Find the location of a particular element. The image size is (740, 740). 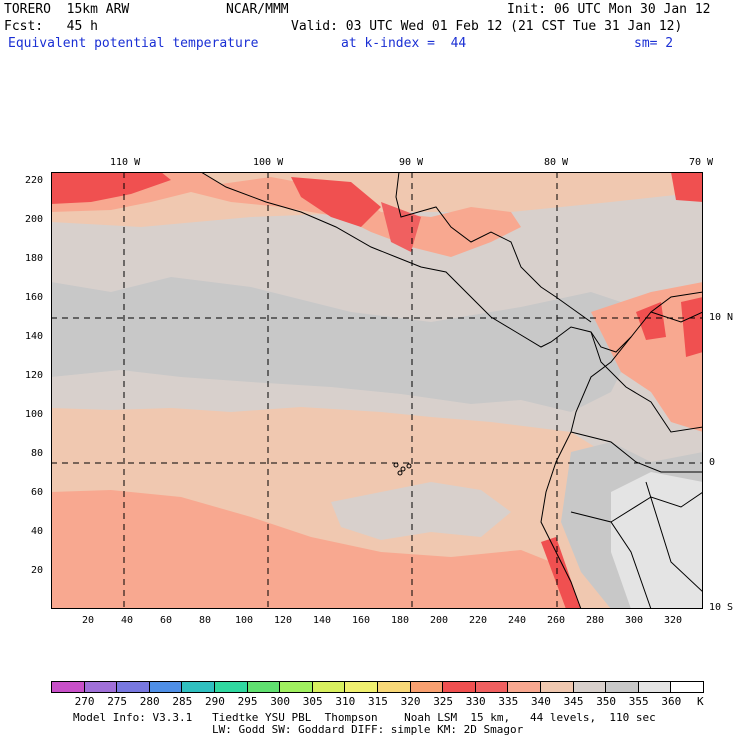

forecast-hour: Fcst: 45 h is located at coordinates (51, 26).